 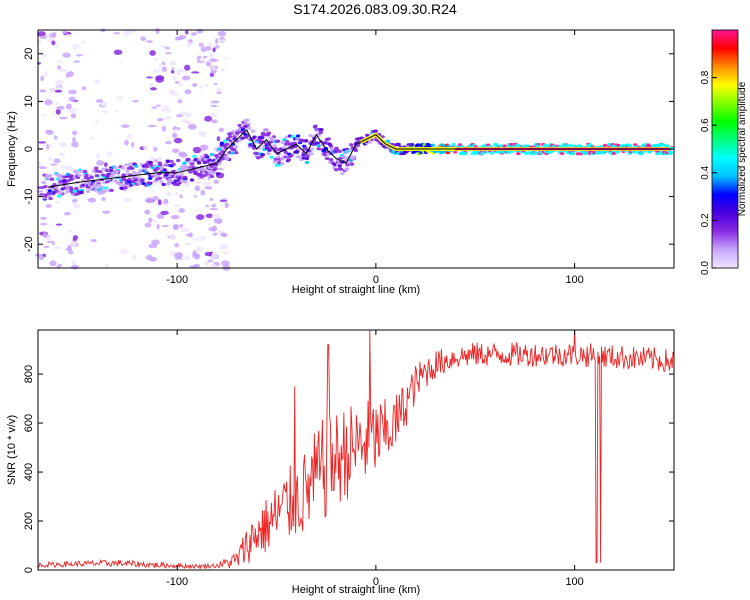 What do you see at coordinates (29, 54) in the screenshot?
I see `y-tick-label: 20` at bounding box center [29, 54].